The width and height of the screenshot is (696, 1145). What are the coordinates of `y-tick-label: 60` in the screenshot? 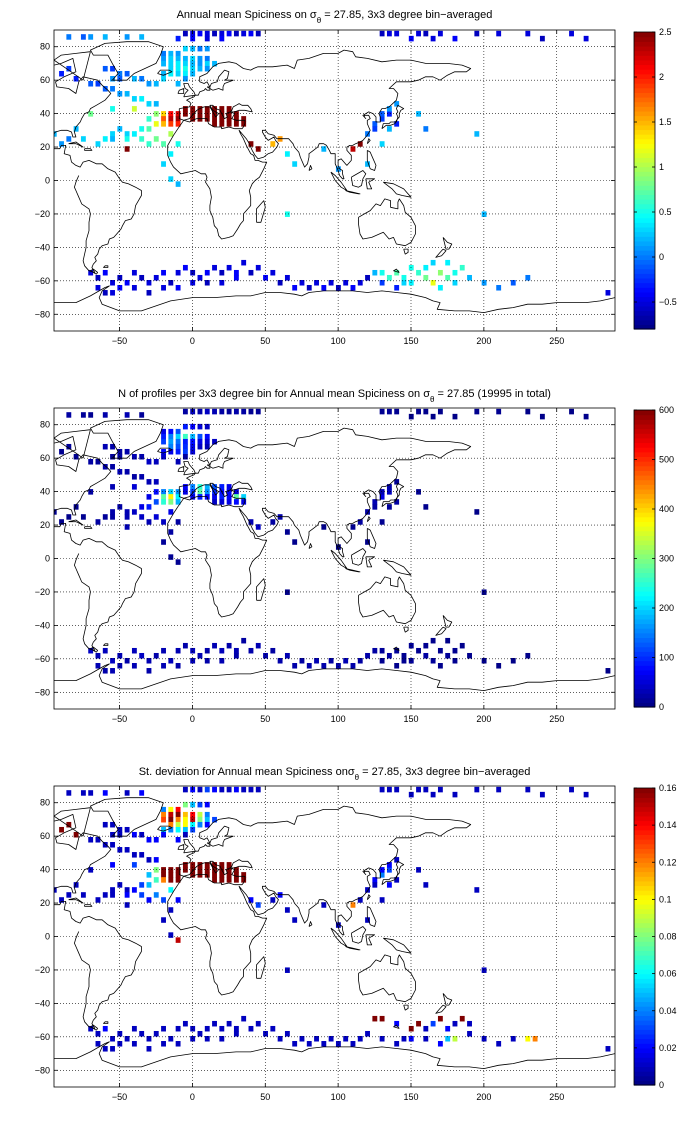 It's located at (45, 836).